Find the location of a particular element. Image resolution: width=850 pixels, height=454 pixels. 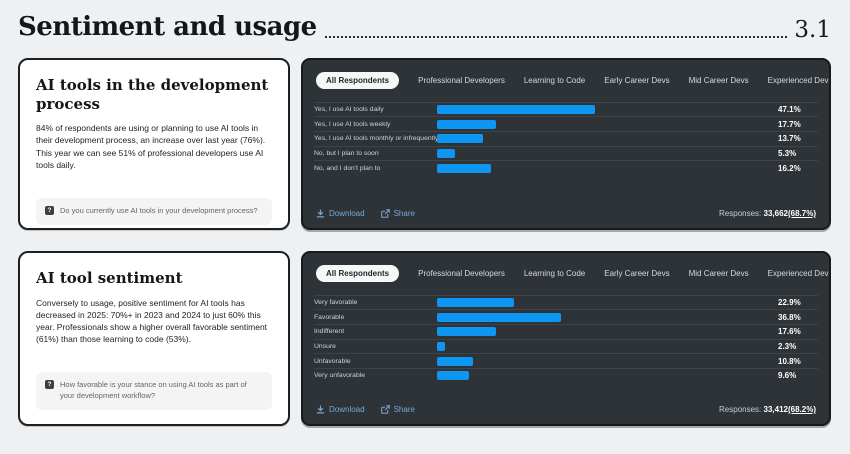

chart-row: No, but I plan to soon 5.3% is located at coordinates (566, 153).